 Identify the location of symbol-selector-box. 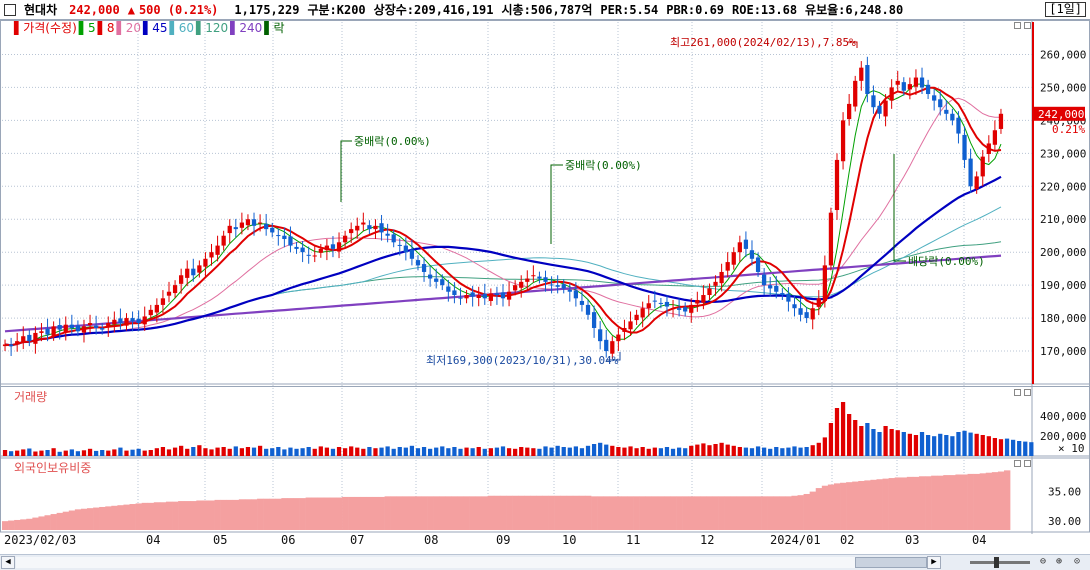
(10, 9).